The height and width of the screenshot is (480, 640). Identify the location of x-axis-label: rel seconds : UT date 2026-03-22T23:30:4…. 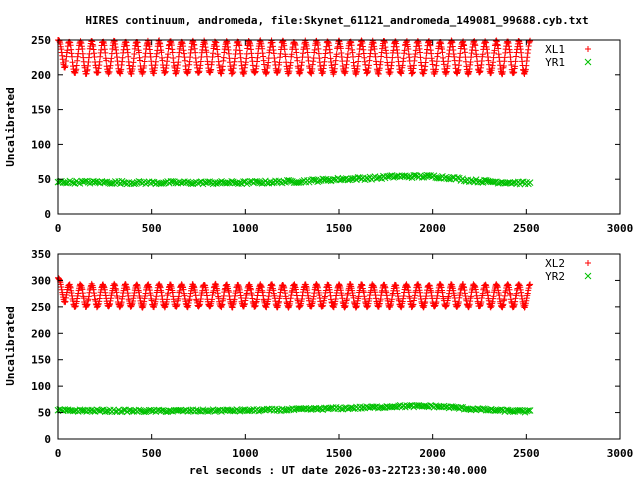
(338, 470).